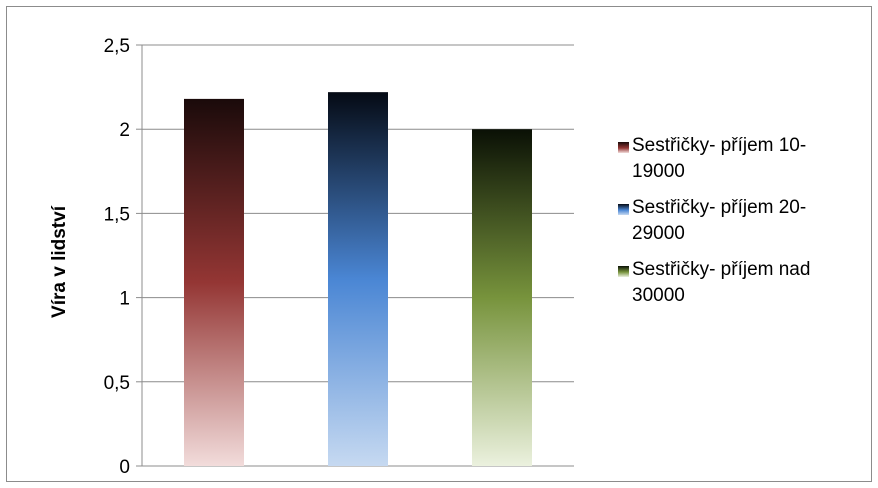 The height and width of the screenshot is (488, 878). Describe the element at coordinates (117, 46) in the screenshot. I see `y-tick-label: 2,5` at that location.